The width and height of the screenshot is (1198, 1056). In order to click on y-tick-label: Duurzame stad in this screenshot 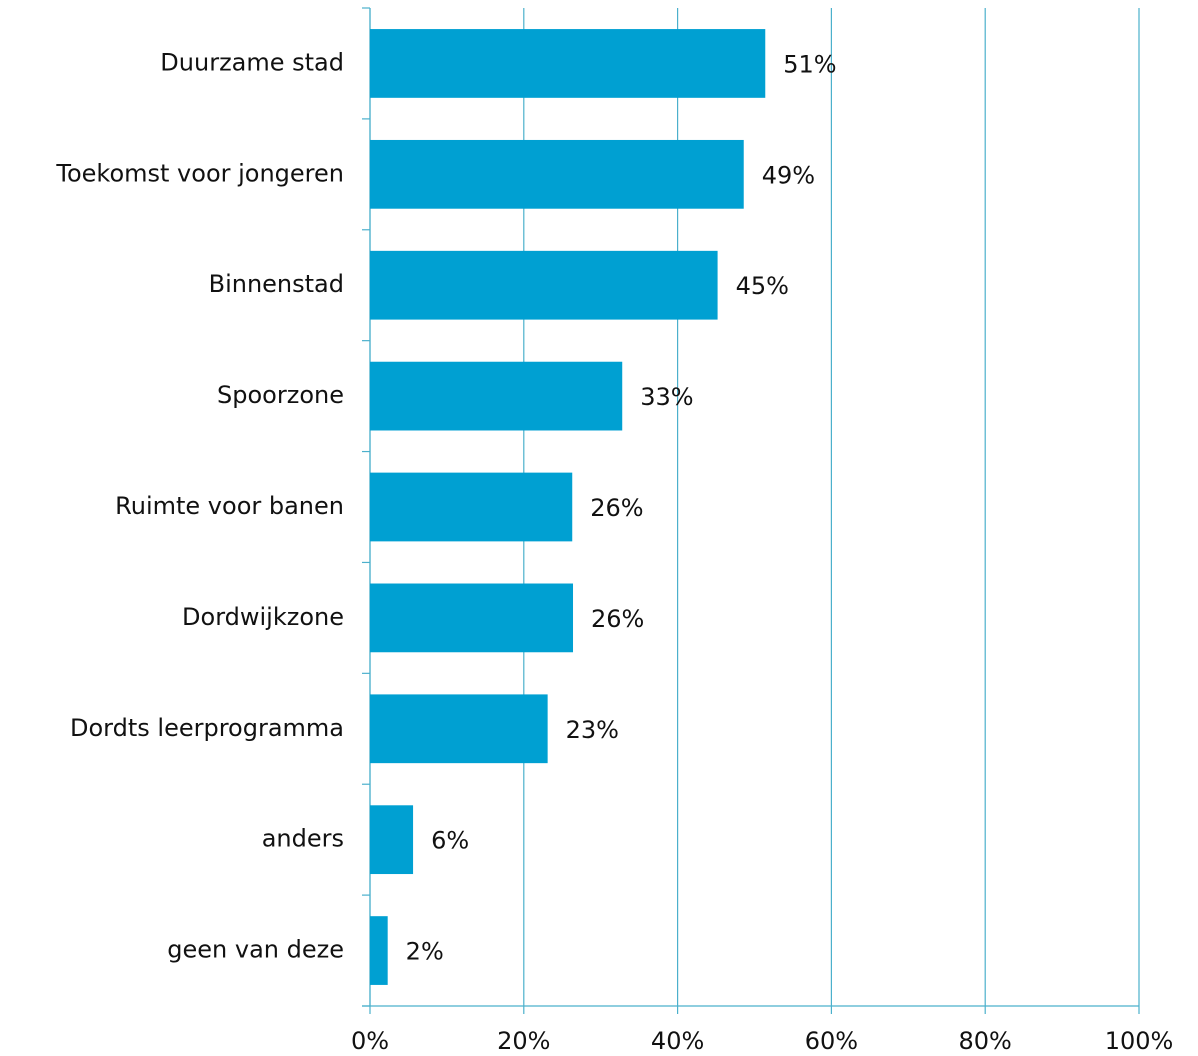, I will do `click(252, 62)`.